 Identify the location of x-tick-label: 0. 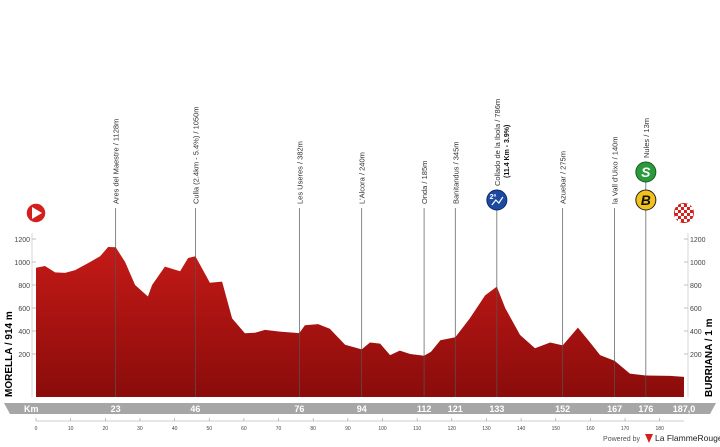
(36, 429).